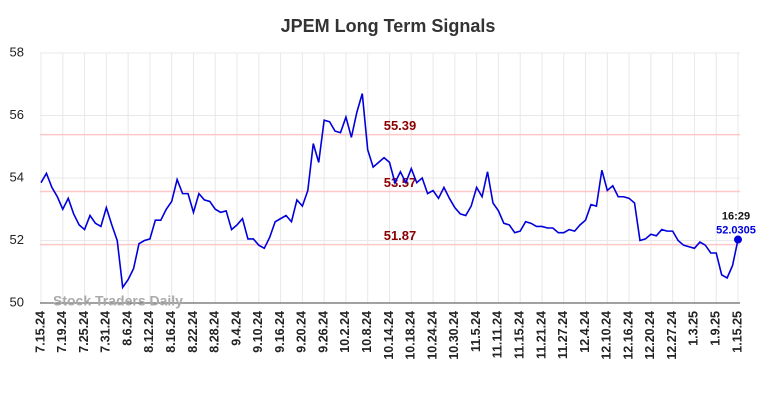 The height and width of the screenshot is (398, 784). I want to click on x-tick-label: 9.10.24, so click(258, 332).